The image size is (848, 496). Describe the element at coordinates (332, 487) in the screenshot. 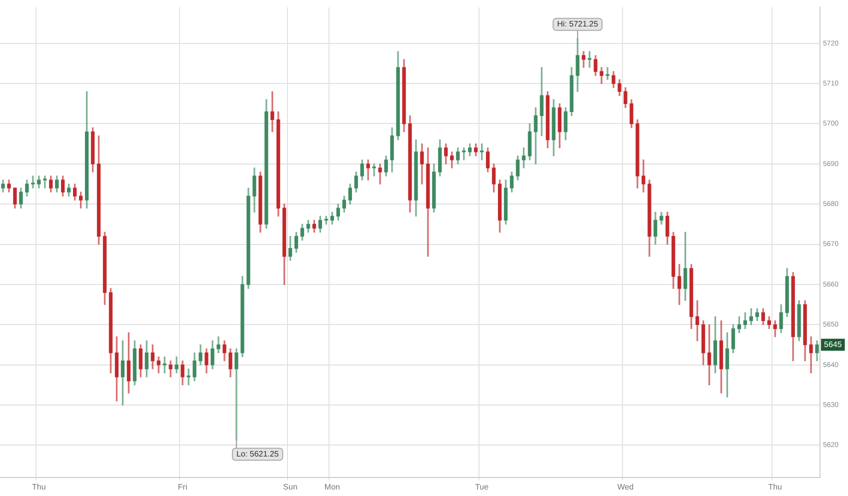

I see `x-tick-label: Mon` at that location.